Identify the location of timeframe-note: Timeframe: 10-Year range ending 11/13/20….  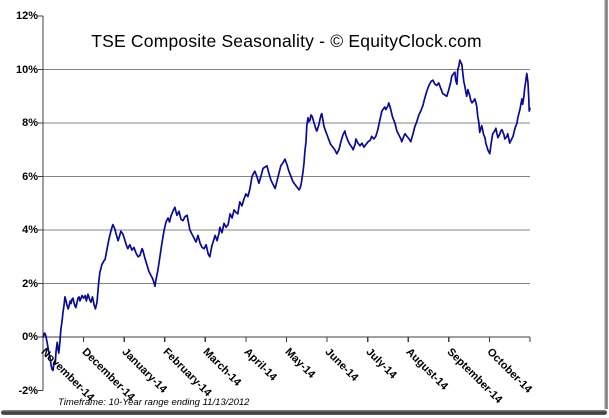
(154, 402).